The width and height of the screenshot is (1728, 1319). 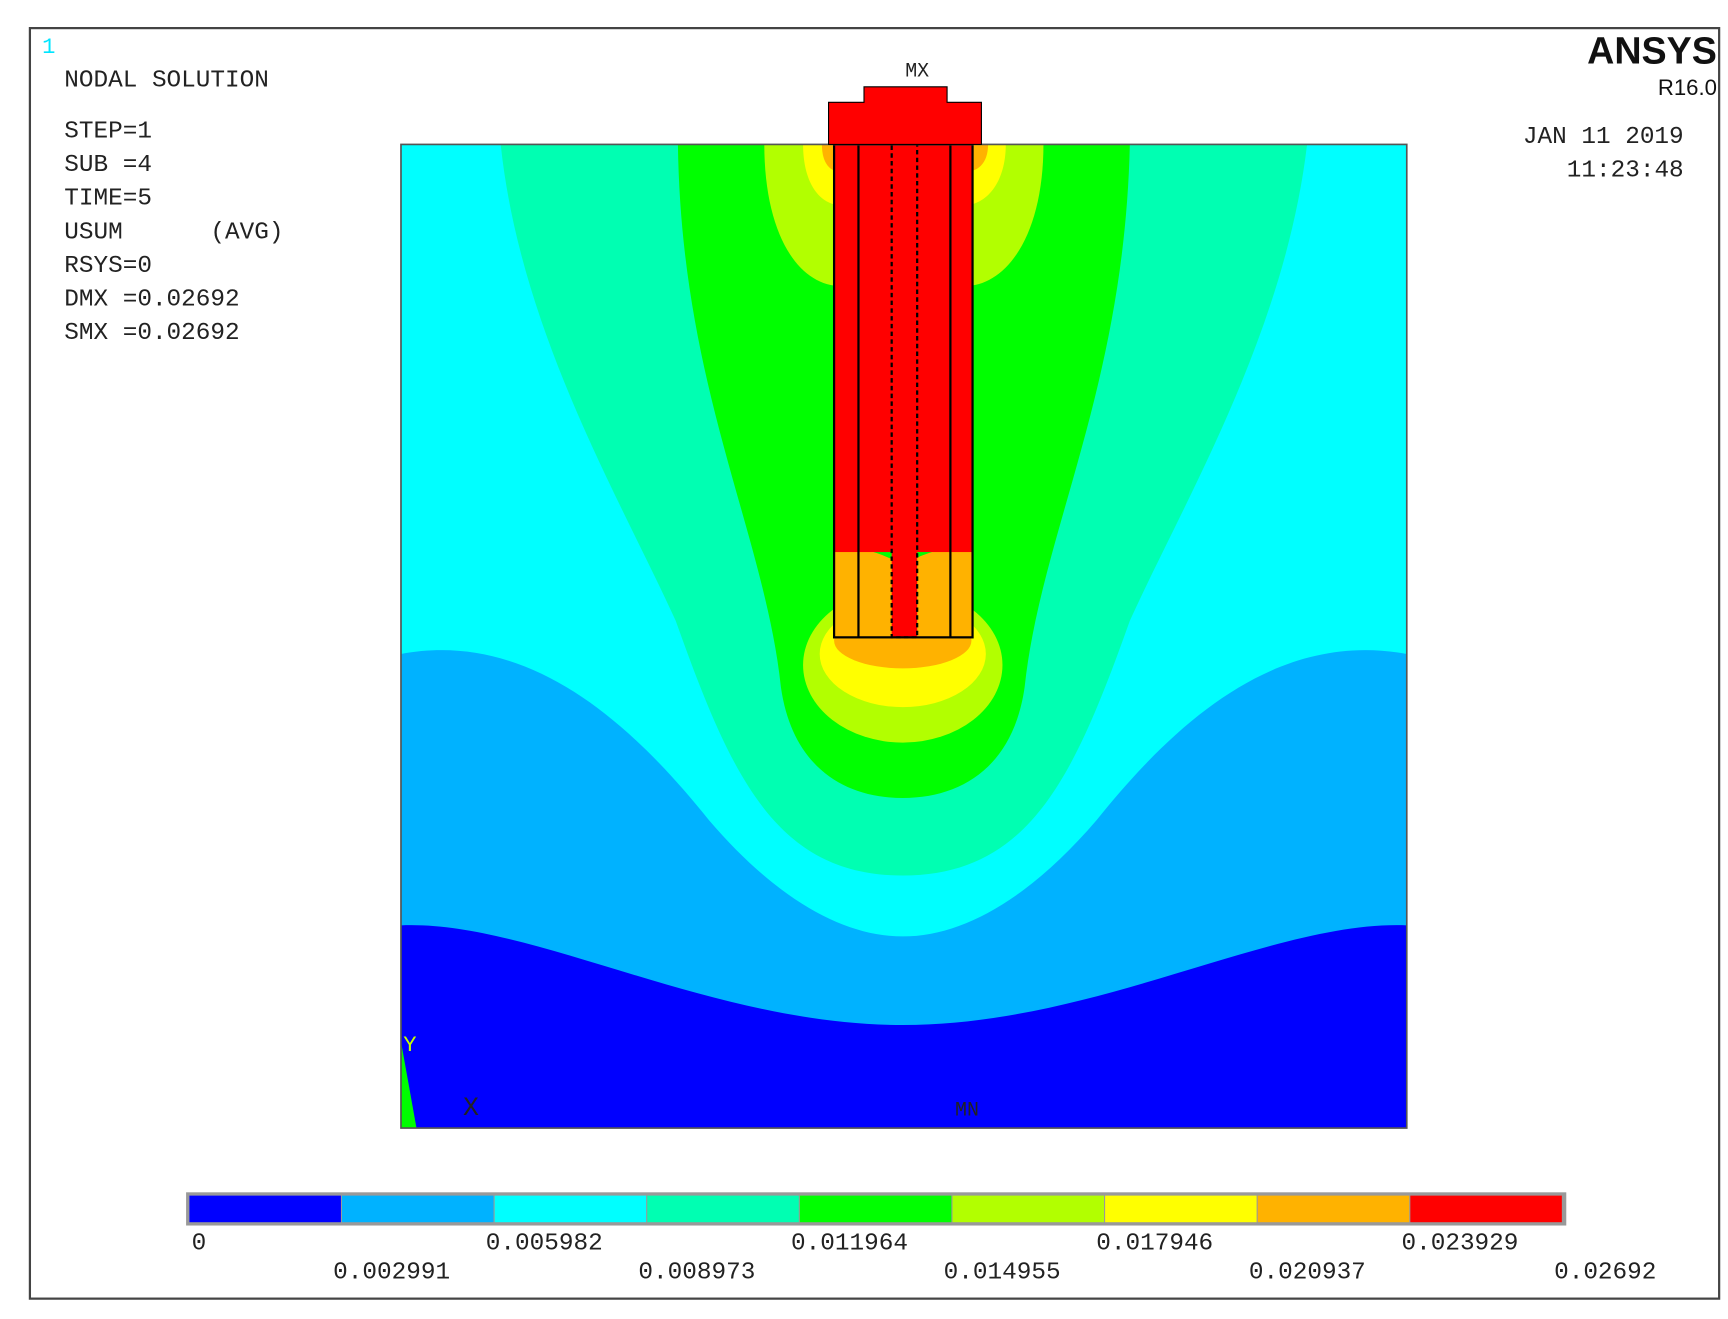 I want to click on info-line: RSYS=0, so click(x=108, y=266).